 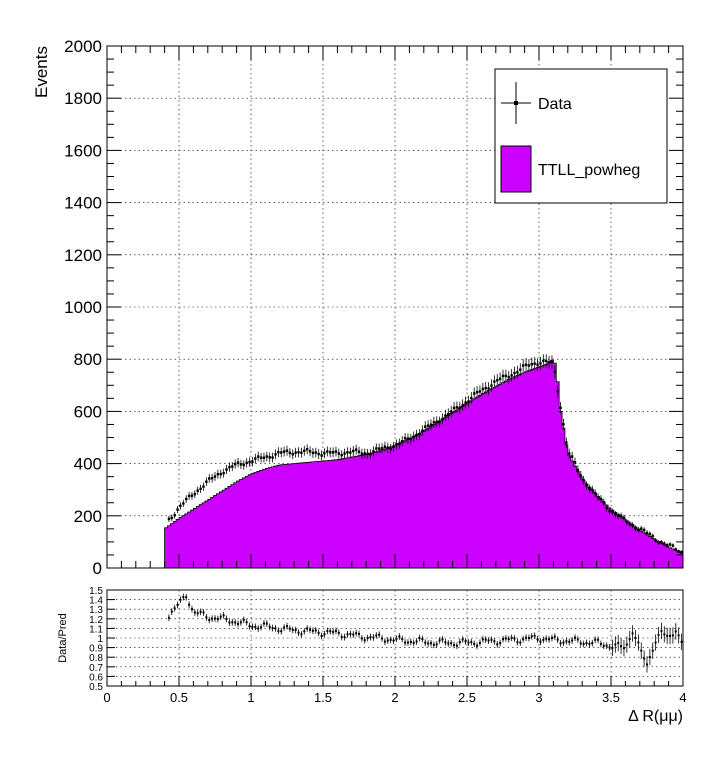 What do you see at coordinates (41, 72) in the screenshot?
I see `main-y-axis-label: Events` at bounding box center [41, 72].